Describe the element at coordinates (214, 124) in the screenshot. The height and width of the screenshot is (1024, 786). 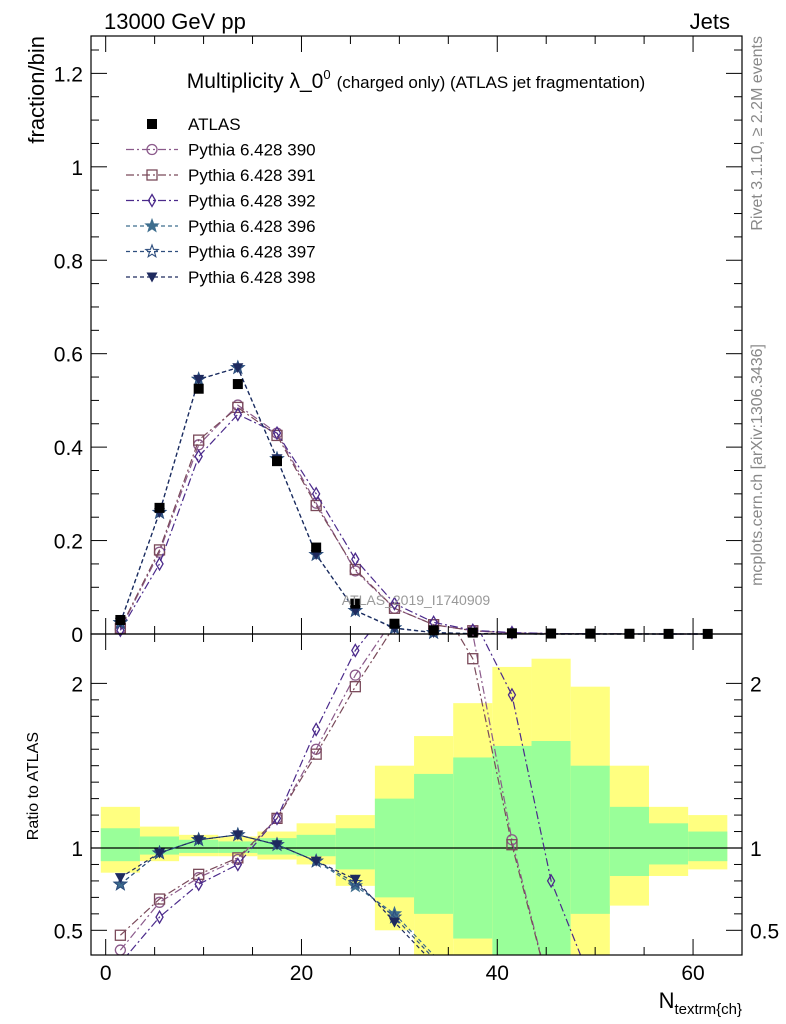
I see `legend-label-1: ATLAS` at that location.